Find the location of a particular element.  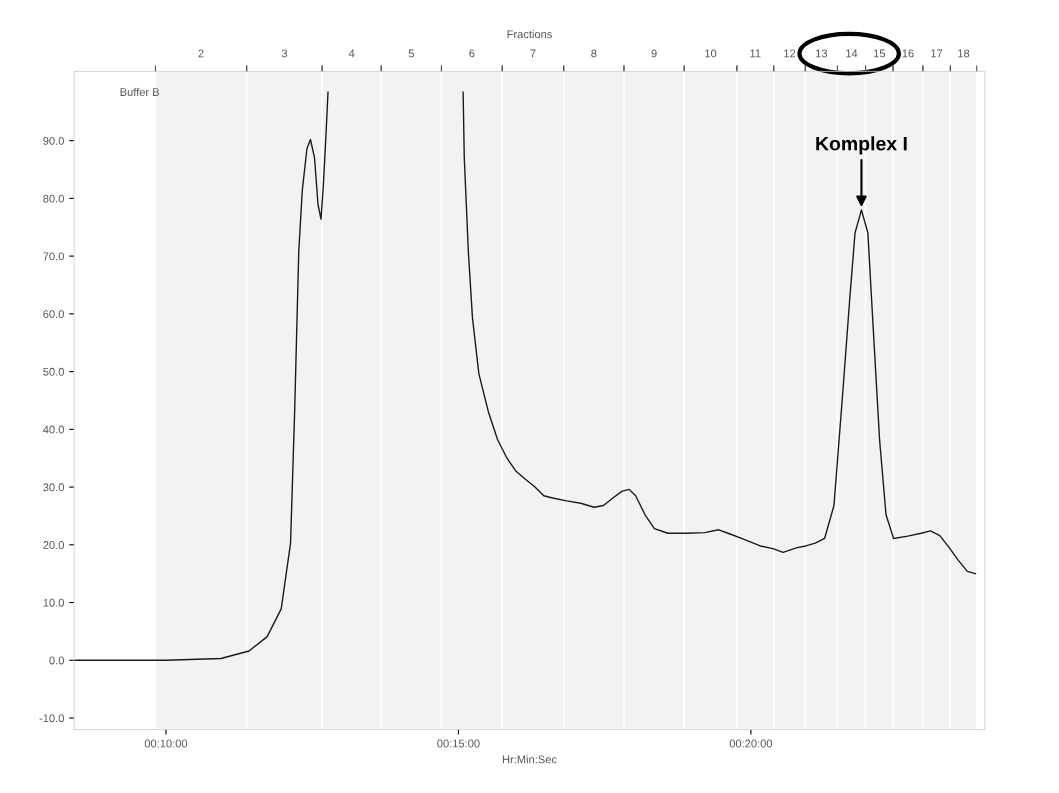

band-label: 5 is located at coordinates (411, 53).